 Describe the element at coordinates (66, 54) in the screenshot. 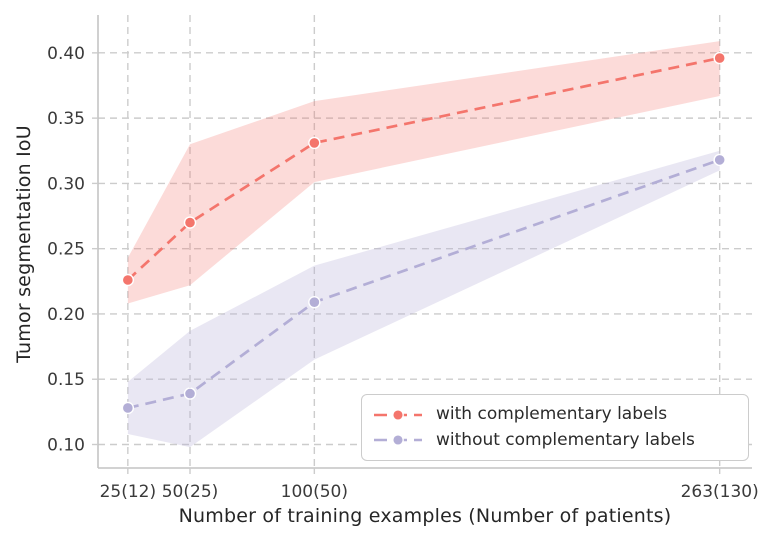

I see `y-tick-label: 0.40` at that location.